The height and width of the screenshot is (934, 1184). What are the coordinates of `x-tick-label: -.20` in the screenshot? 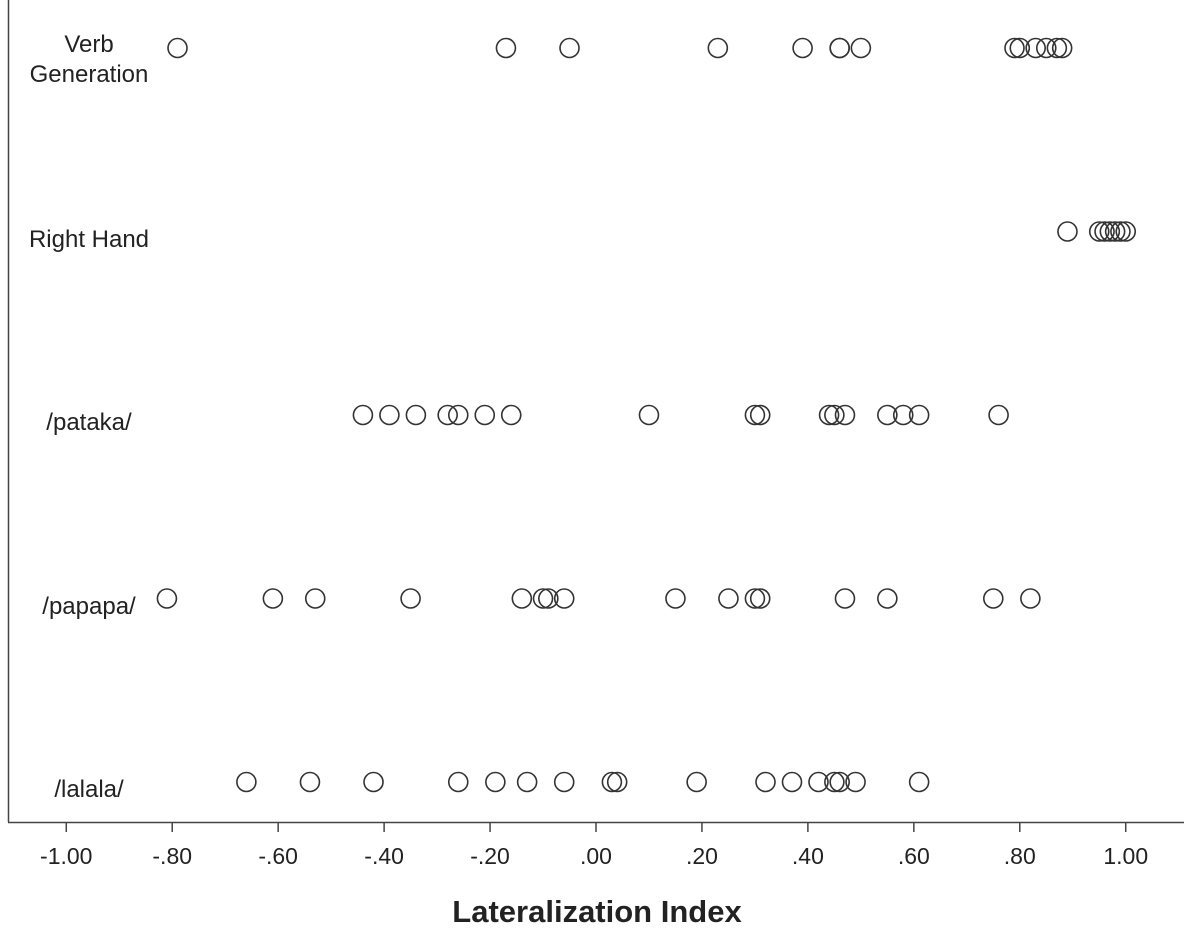 It's located at (490, 856).